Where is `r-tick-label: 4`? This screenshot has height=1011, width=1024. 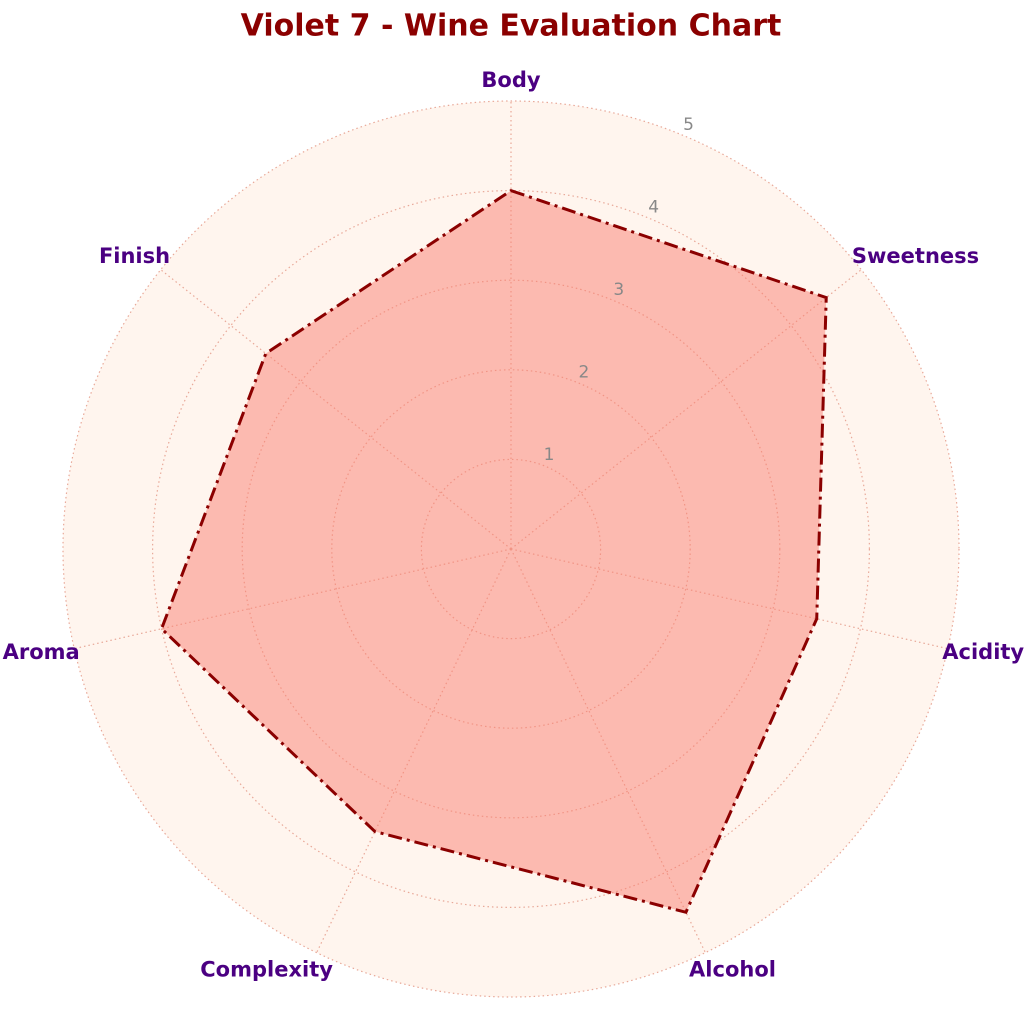
r-tick-label: 4 is located at coordinates (653, 208).